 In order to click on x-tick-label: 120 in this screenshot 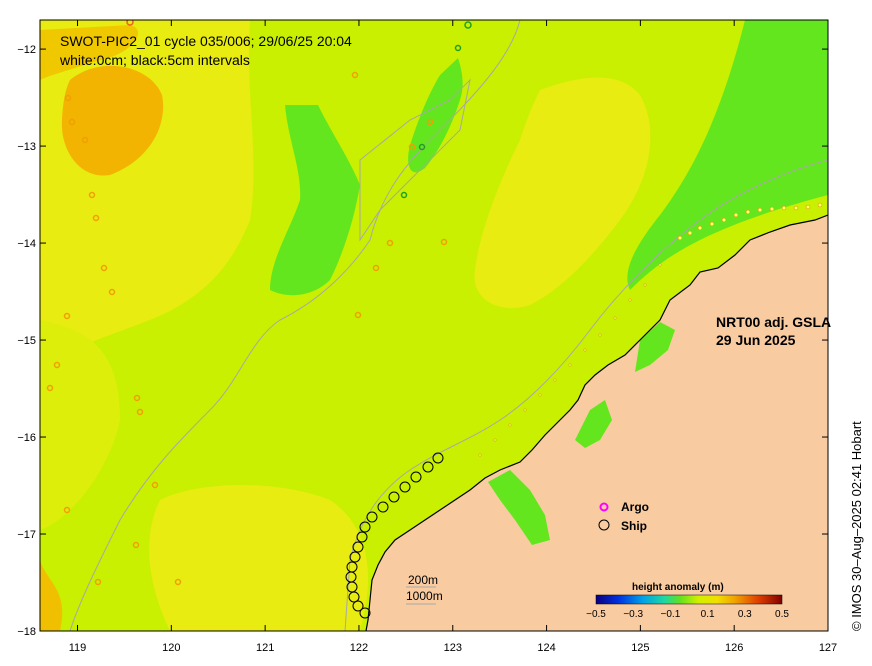, I will do `click(171, 648)`.